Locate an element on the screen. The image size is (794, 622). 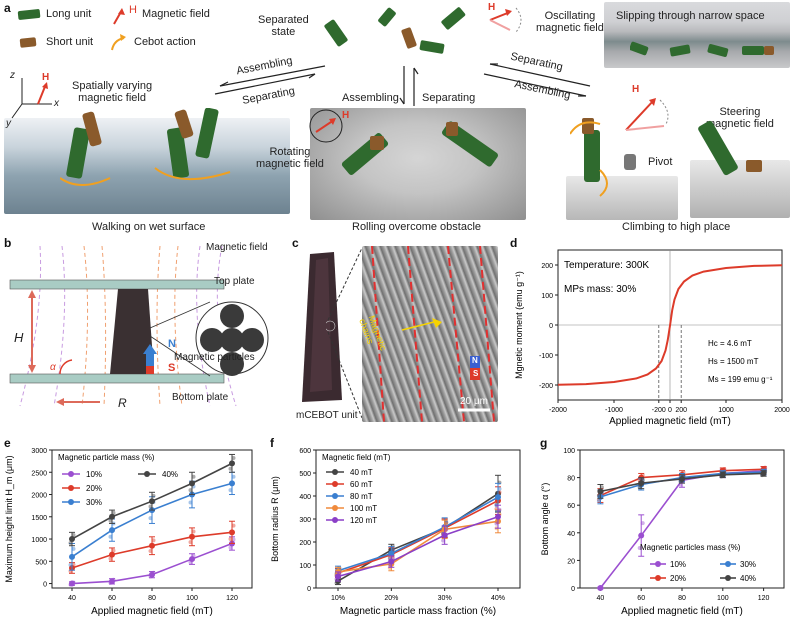
axis-x-label: x is located at coordinates (56, 103).